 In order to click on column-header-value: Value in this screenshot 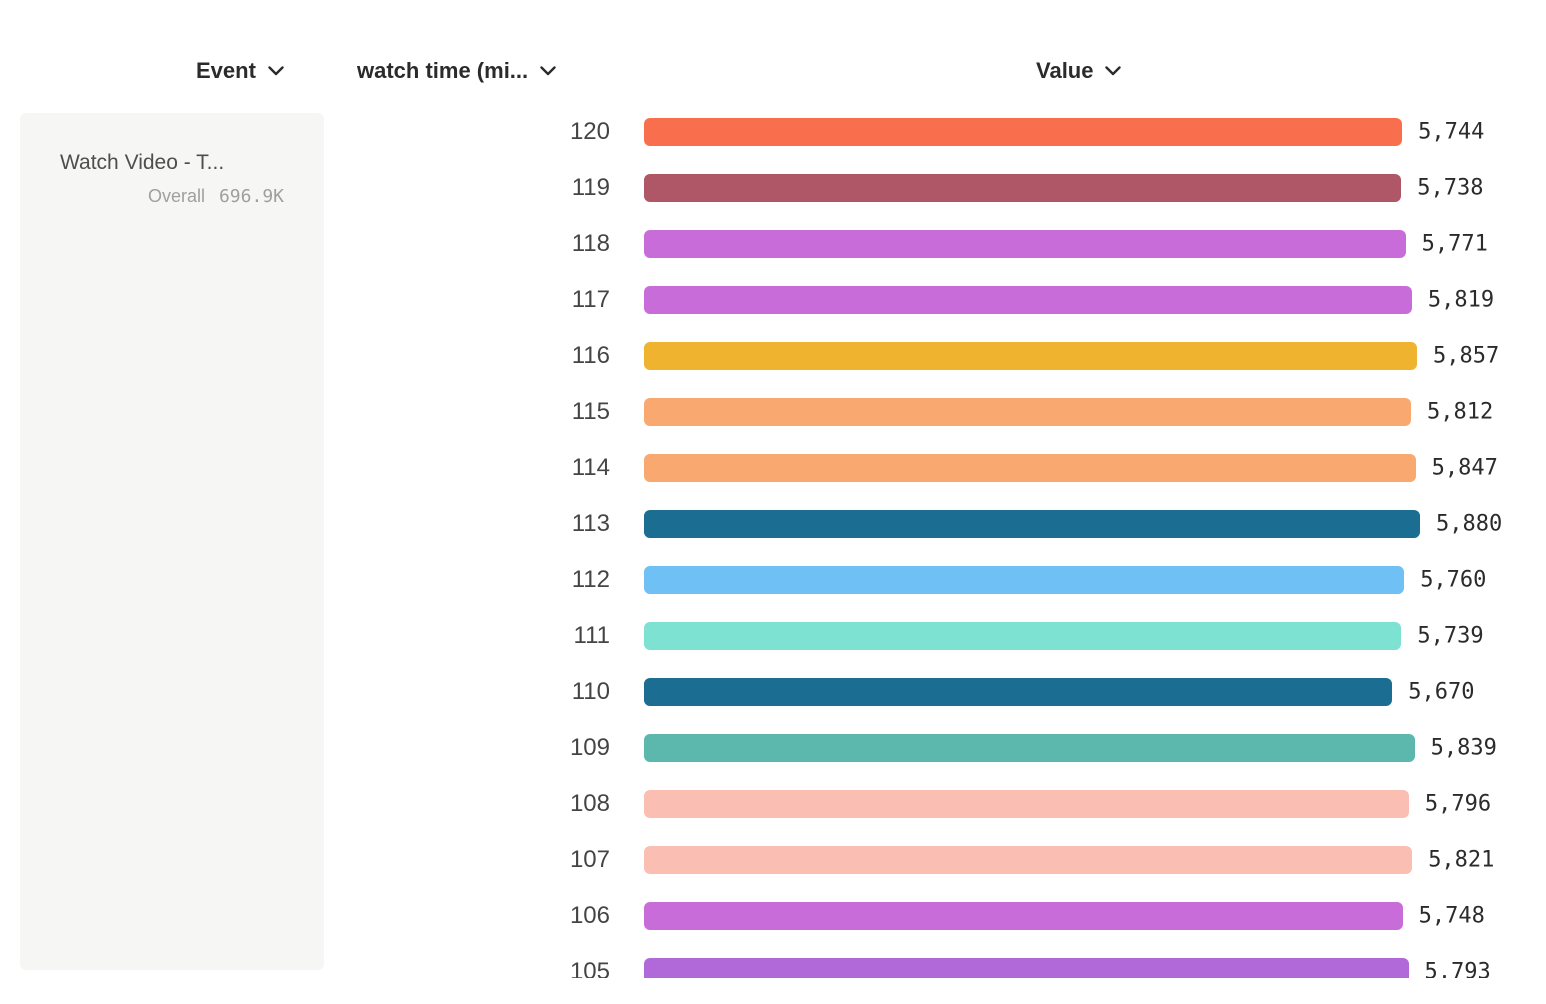, I will do `click(1079, 71)`.